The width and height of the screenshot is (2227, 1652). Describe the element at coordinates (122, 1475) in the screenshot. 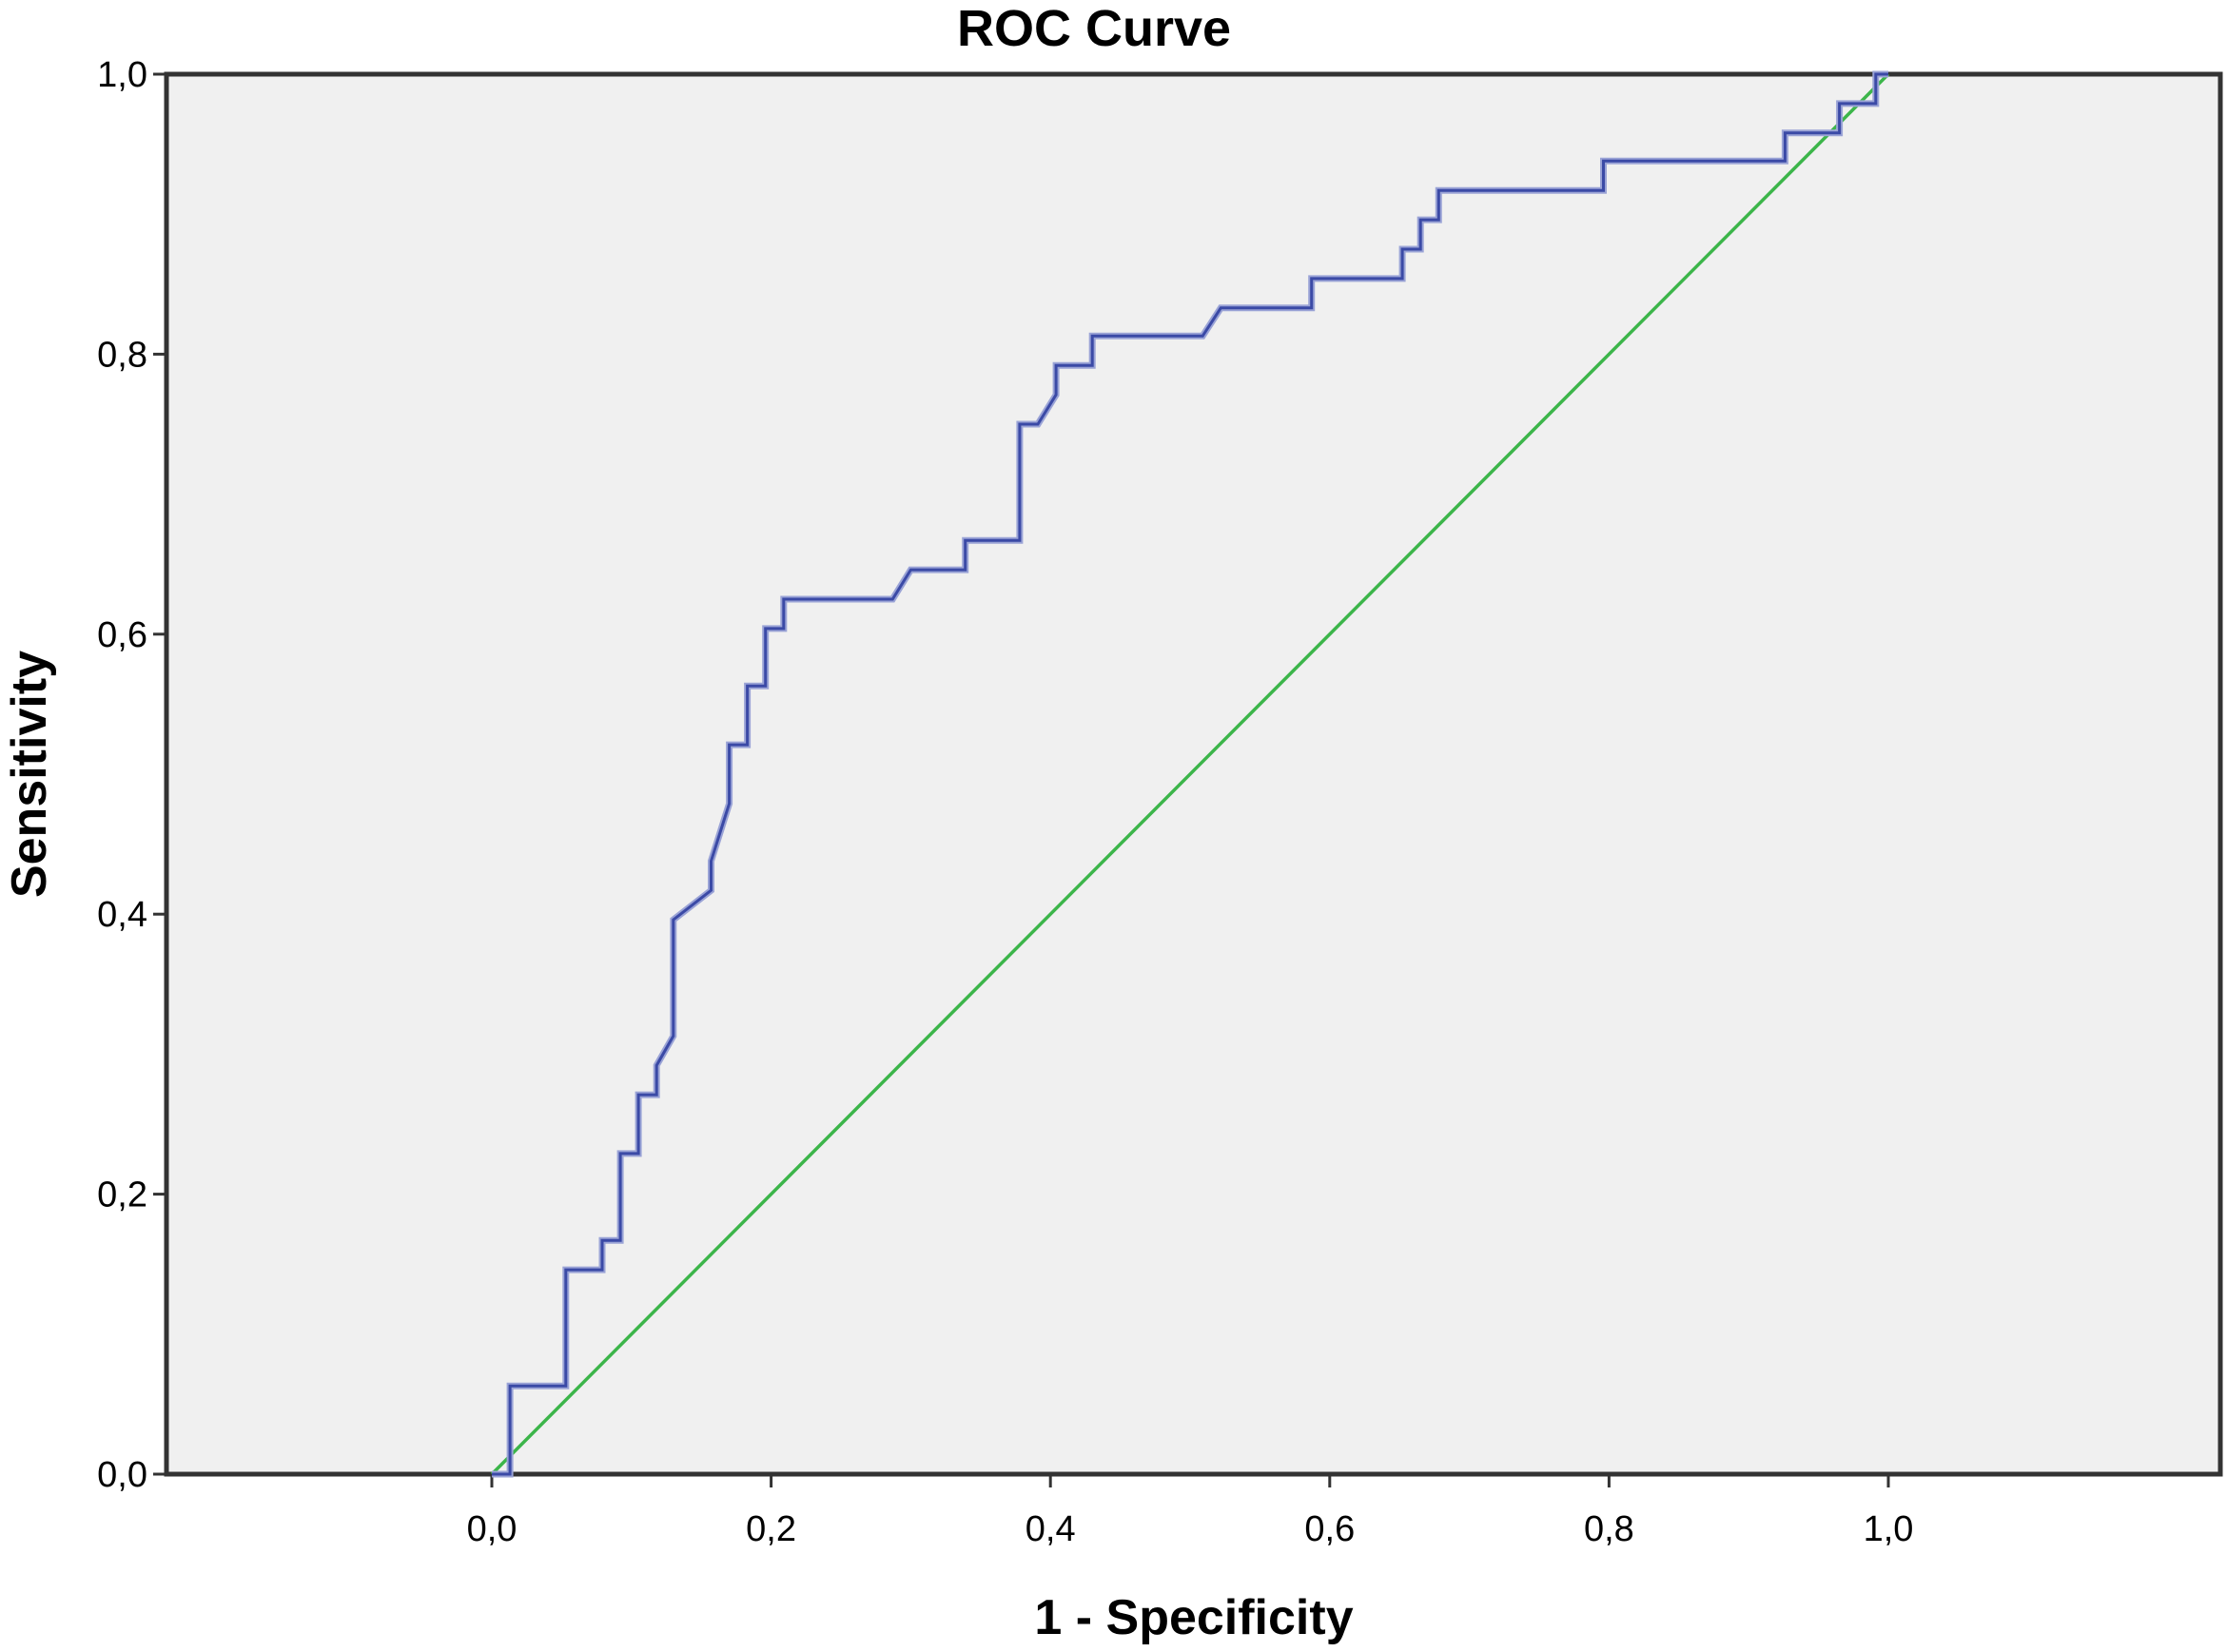

I see `y-tick-label: 0,0` at that location.